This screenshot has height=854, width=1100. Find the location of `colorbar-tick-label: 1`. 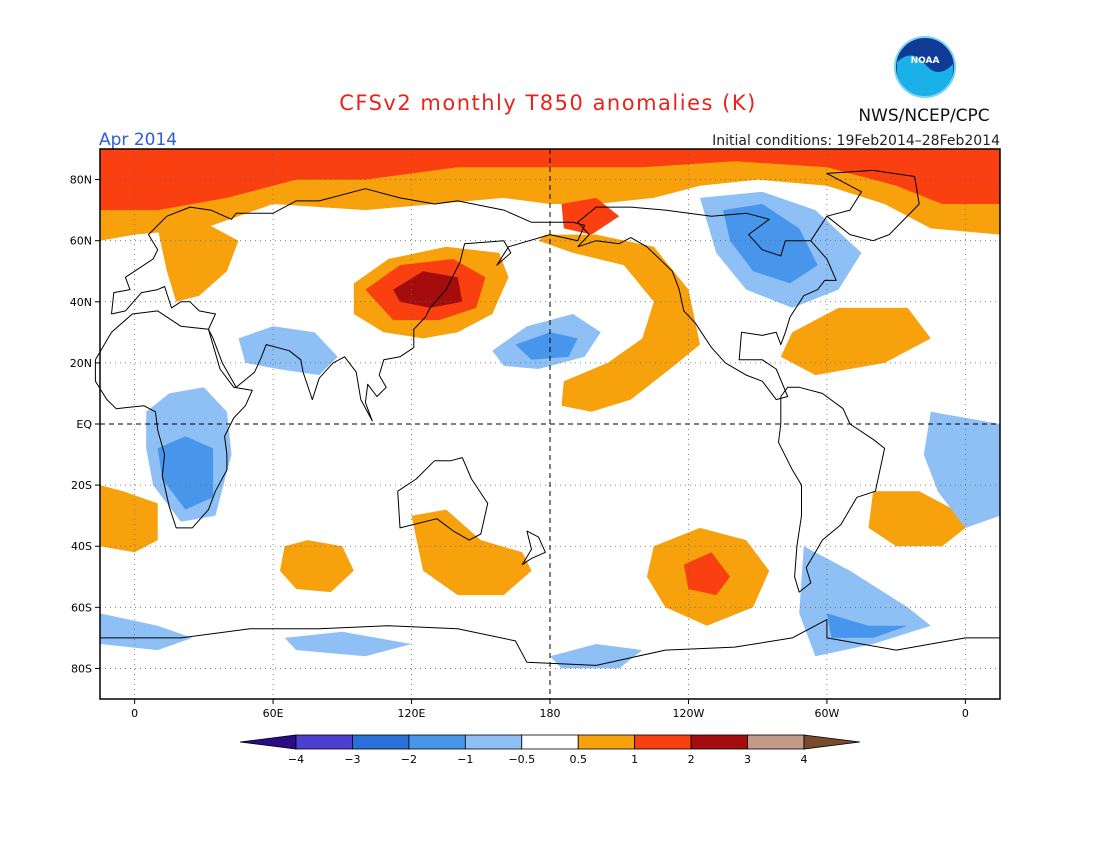

colorbar-tick-label: 1 is located at coordinates (634, 759).